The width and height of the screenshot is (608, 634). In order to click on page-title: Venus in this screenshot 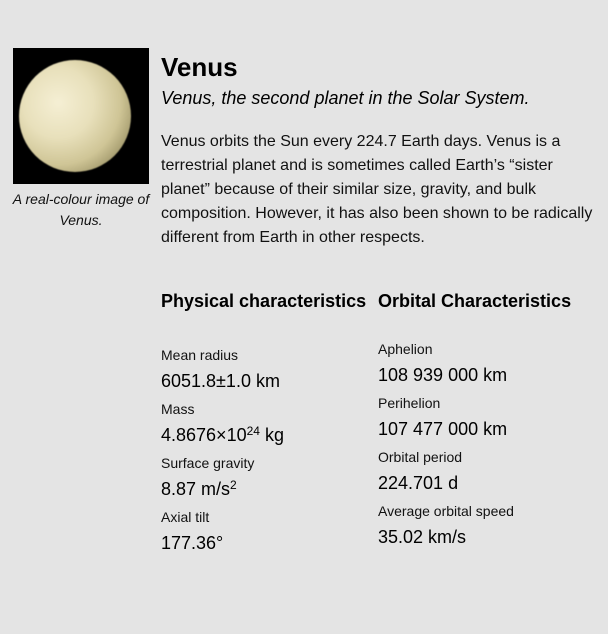, I will do `click(199, 67)`.